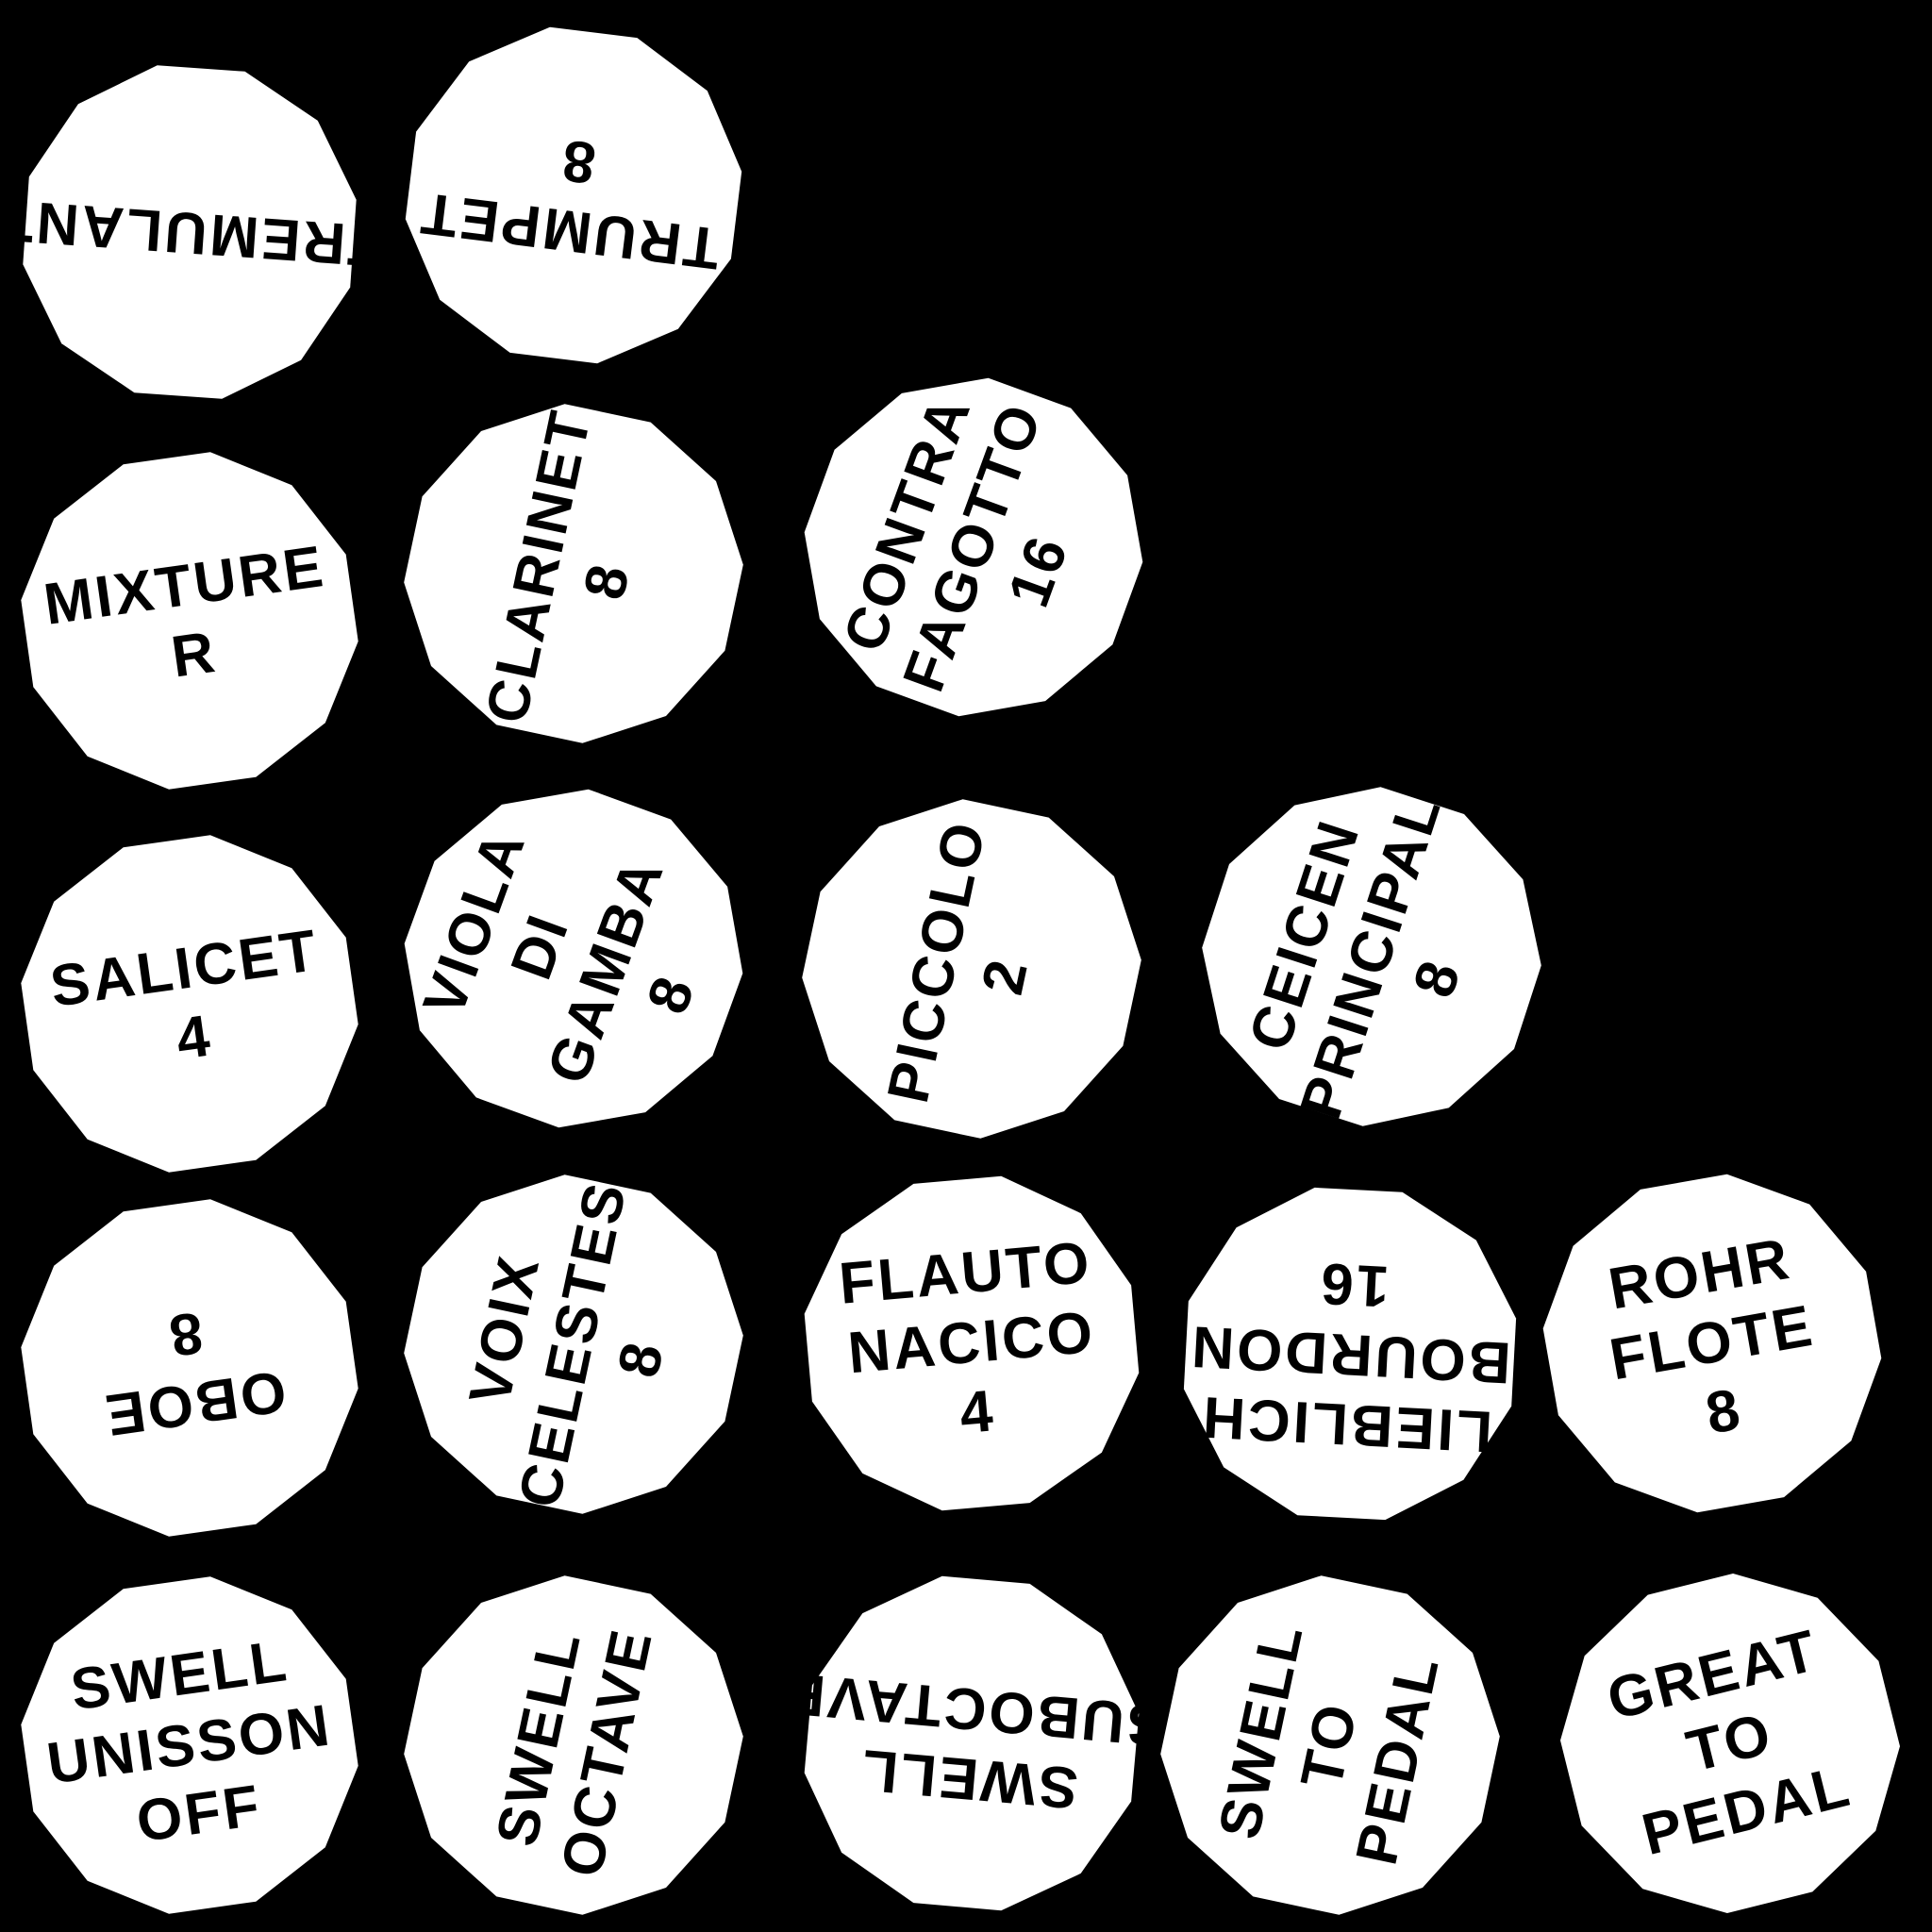 The image size is (1932, 1932). I want to click on stop-label-flauto-nacico: FLAUTO NACICO 4, so click(972, 1343).